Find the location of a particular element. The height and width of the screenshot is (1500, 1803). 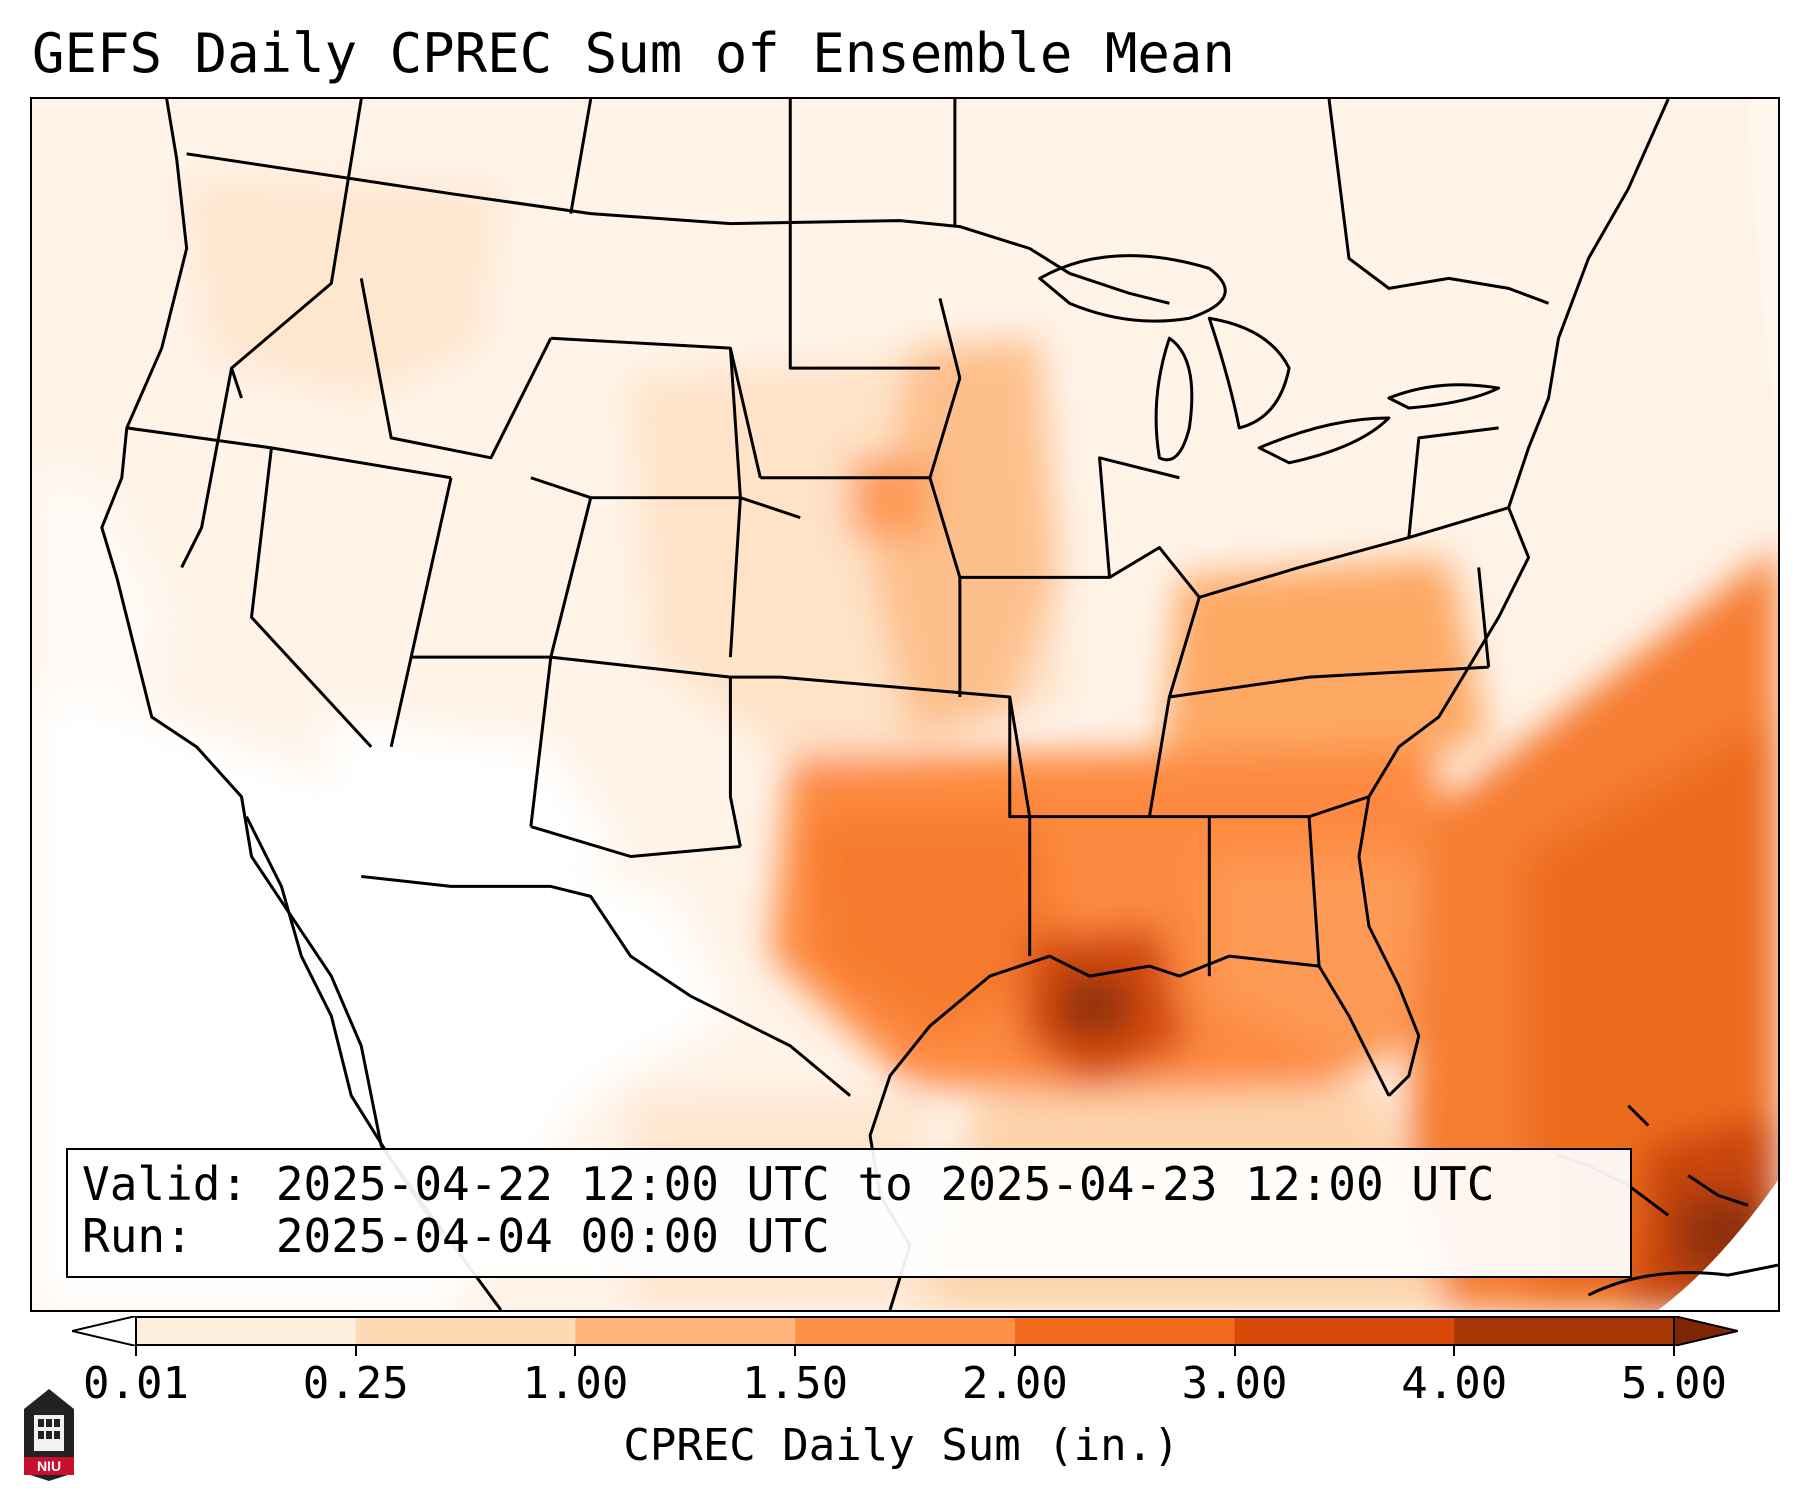

lake-erie is located at coordinates (1324, 440).